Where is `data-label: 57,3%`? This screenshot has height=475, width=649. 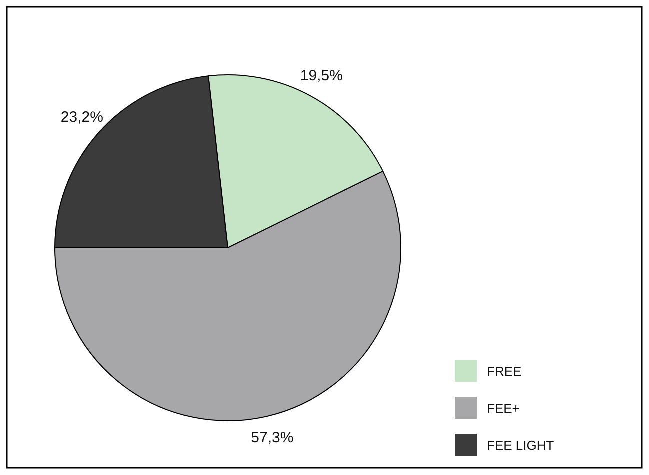
data-label: 57,3% is located at coordinates (272, 437).